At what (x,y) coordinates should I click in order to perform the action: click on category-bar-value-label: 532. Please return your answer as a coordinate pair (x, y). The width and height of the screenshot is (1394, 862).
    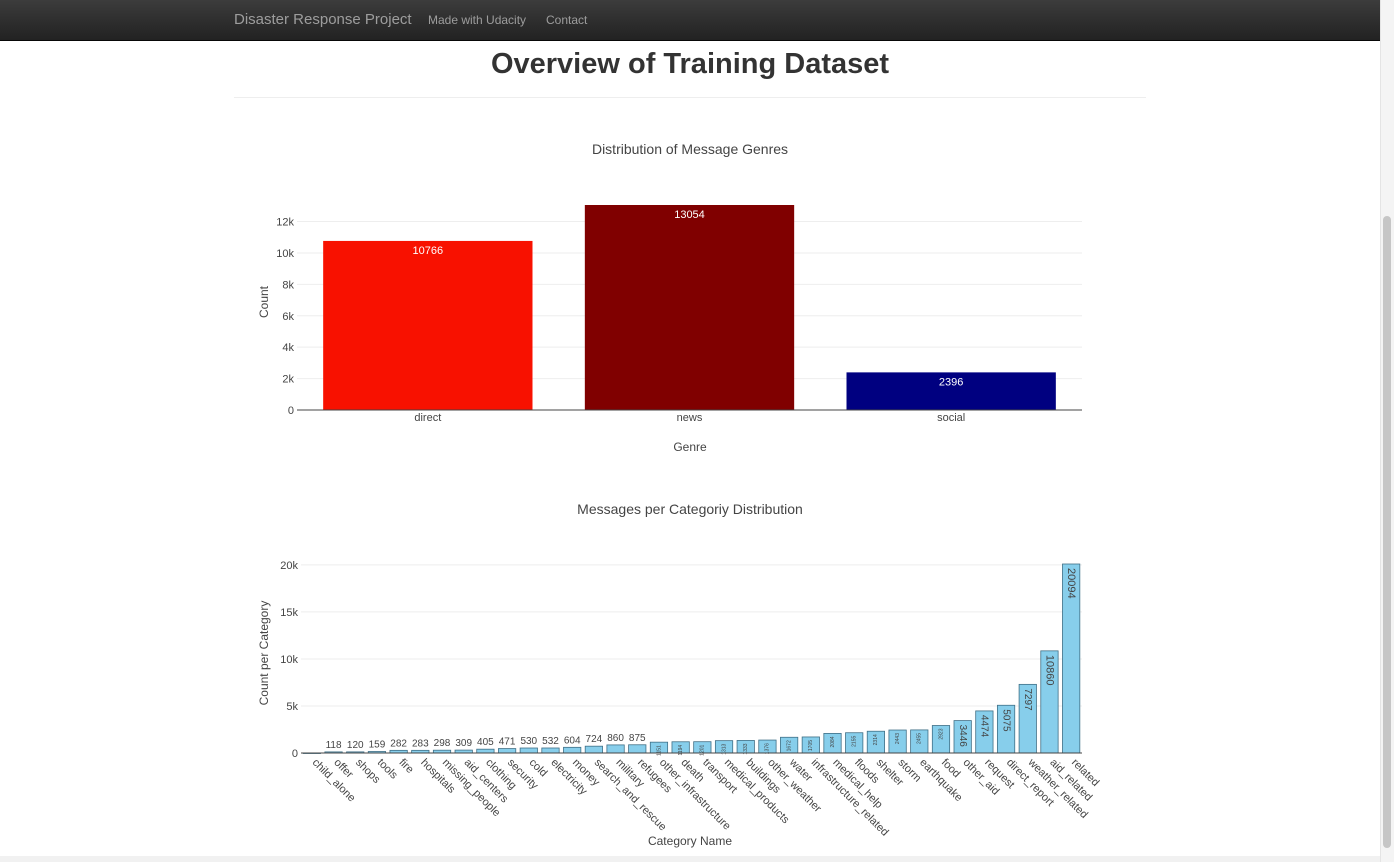
    Looking at the image, I should click on (550, 741).